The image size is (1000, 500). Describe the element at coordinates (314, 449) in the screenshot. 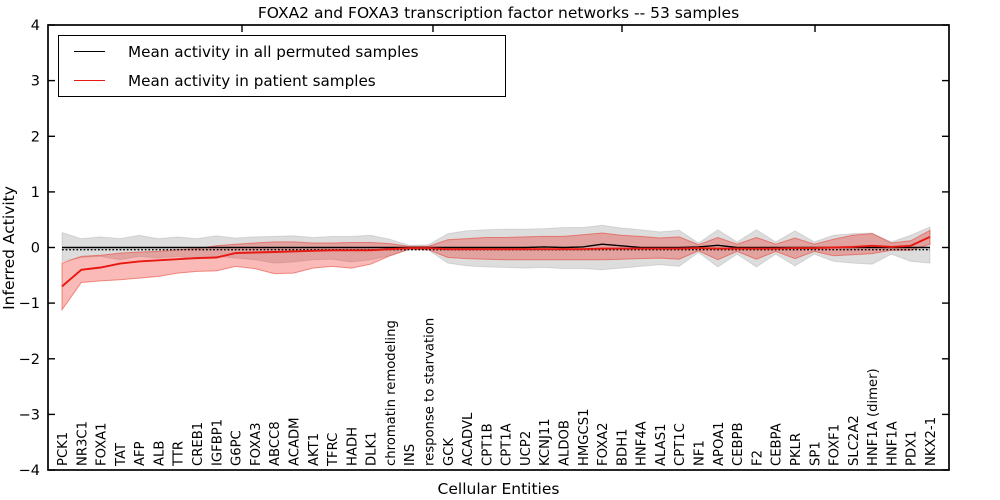

I see `x-category-label: AKT1` at that location.